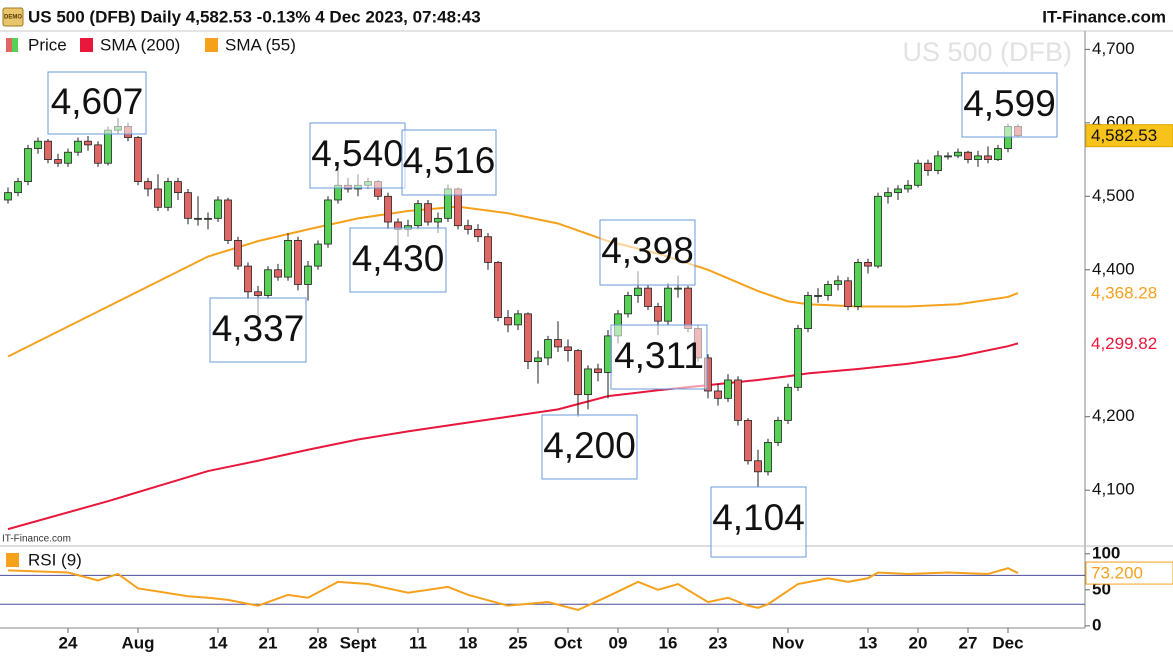 This screenshot has height=660, width=1173. What do you see at coordinates (211, 45) in the screenshot?
I see `legend-swatch` at bounding box center [211, 45].